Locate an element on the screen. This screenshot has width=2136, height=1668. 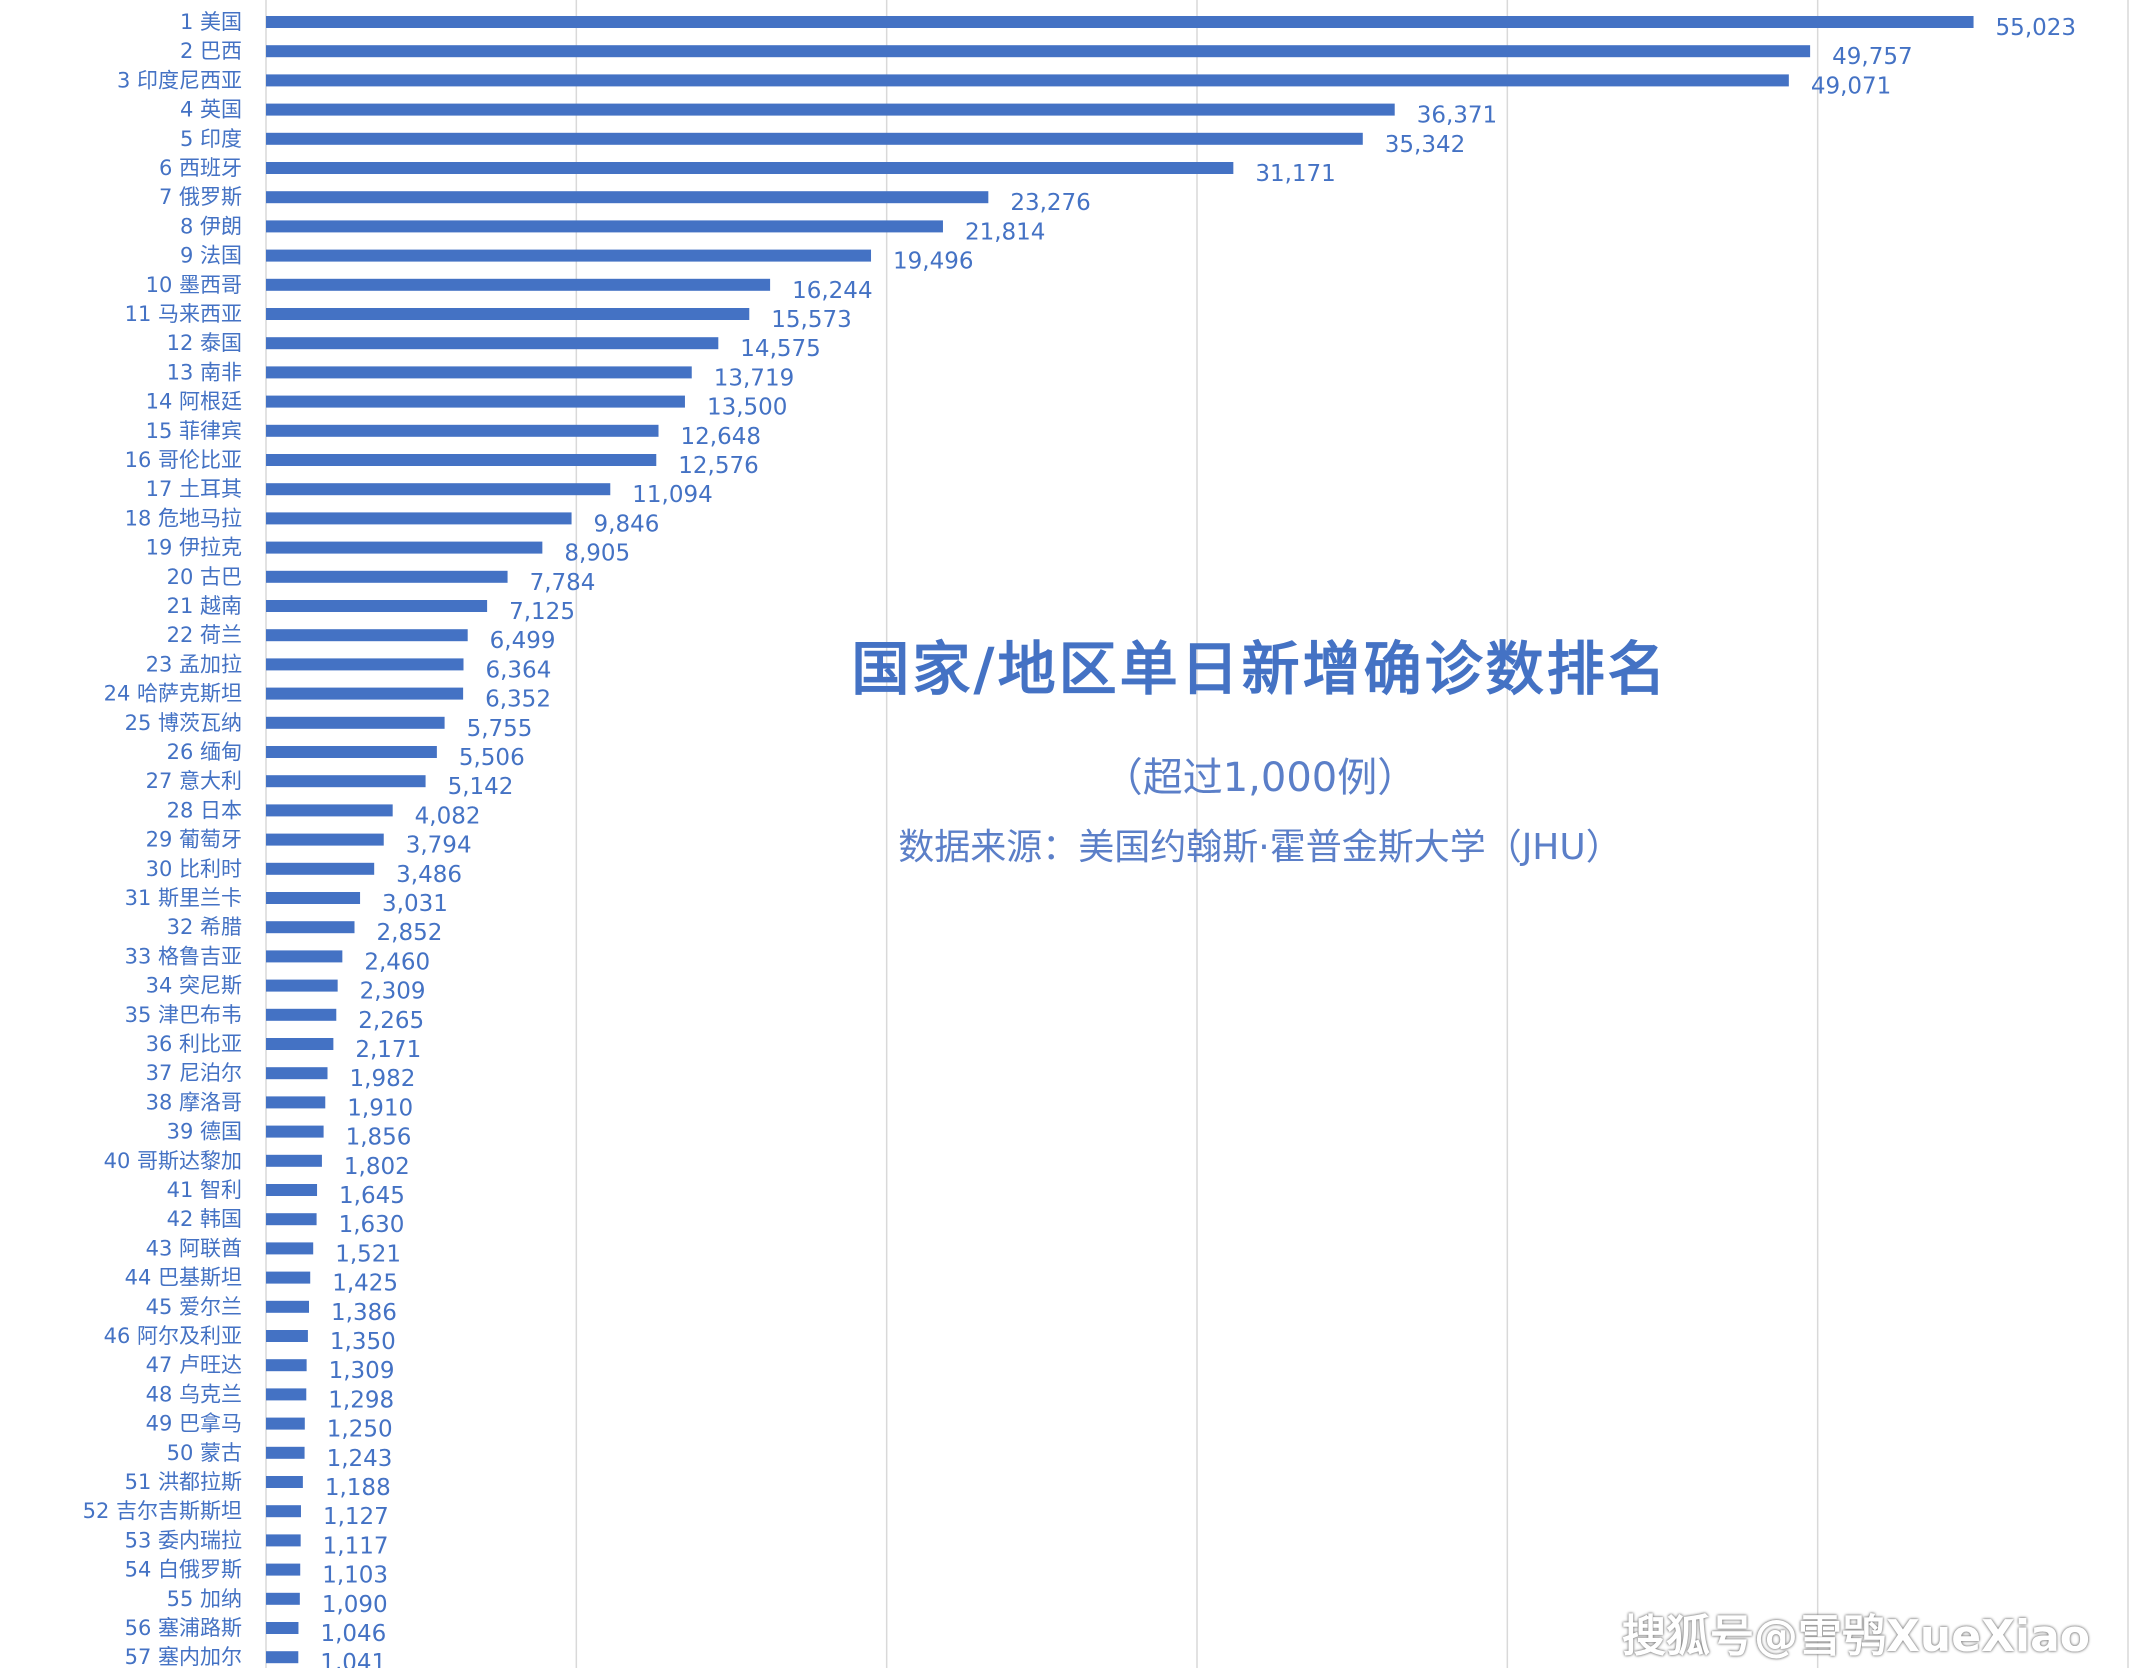
data-label: 2,265 is located at coordinates (391, 1021).